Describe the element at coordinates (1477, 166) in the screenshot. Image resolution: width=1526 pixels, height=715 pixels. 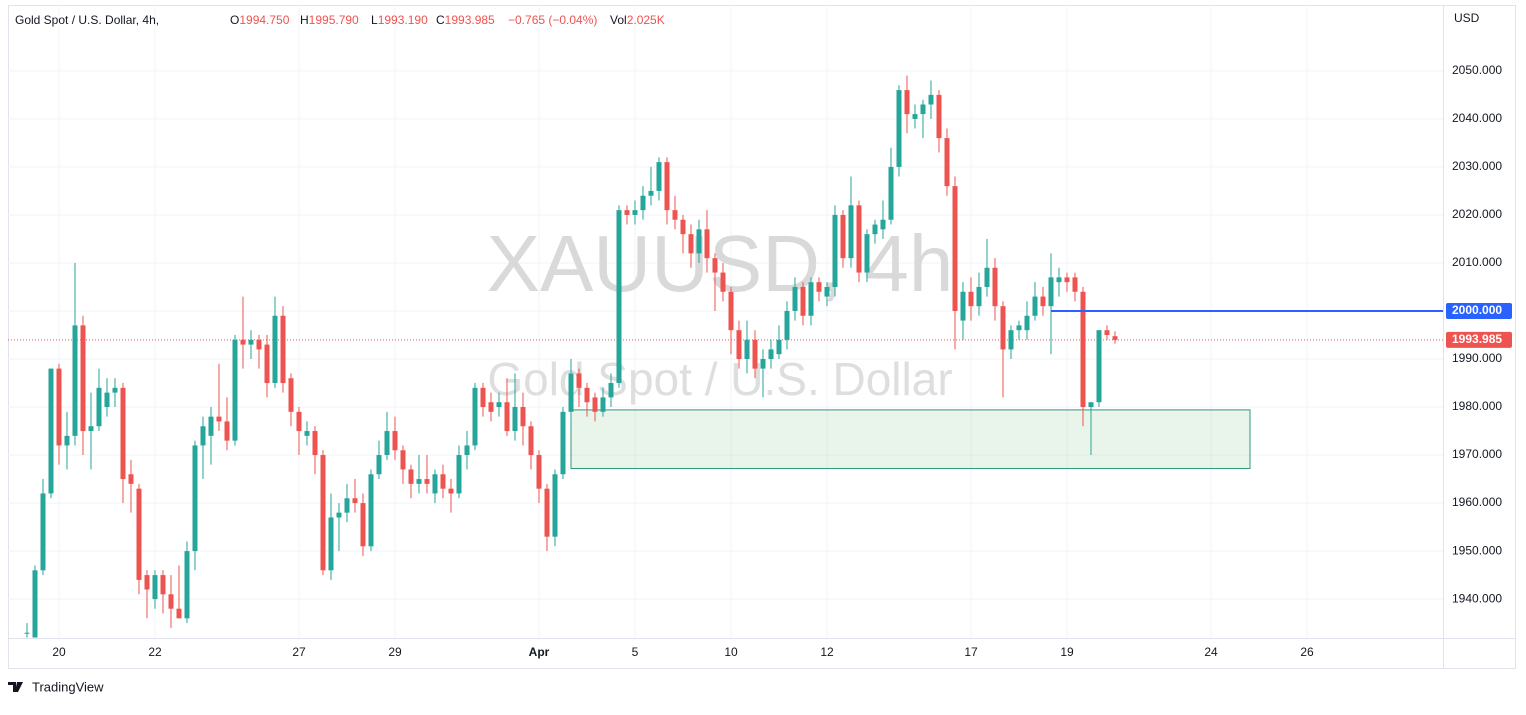
I see `y-tick-label: 2030.000` at that location.